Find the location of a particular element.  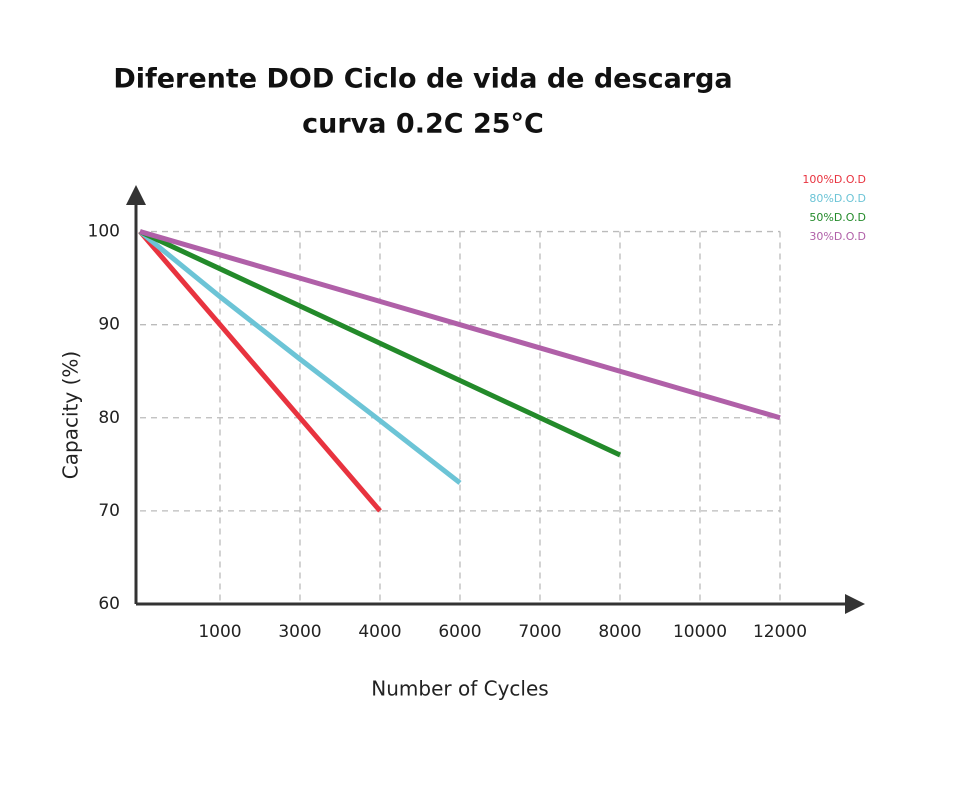

chart-title: Diferente DOD Ciclo de vida de descarga is located at coordinates (422, 79).